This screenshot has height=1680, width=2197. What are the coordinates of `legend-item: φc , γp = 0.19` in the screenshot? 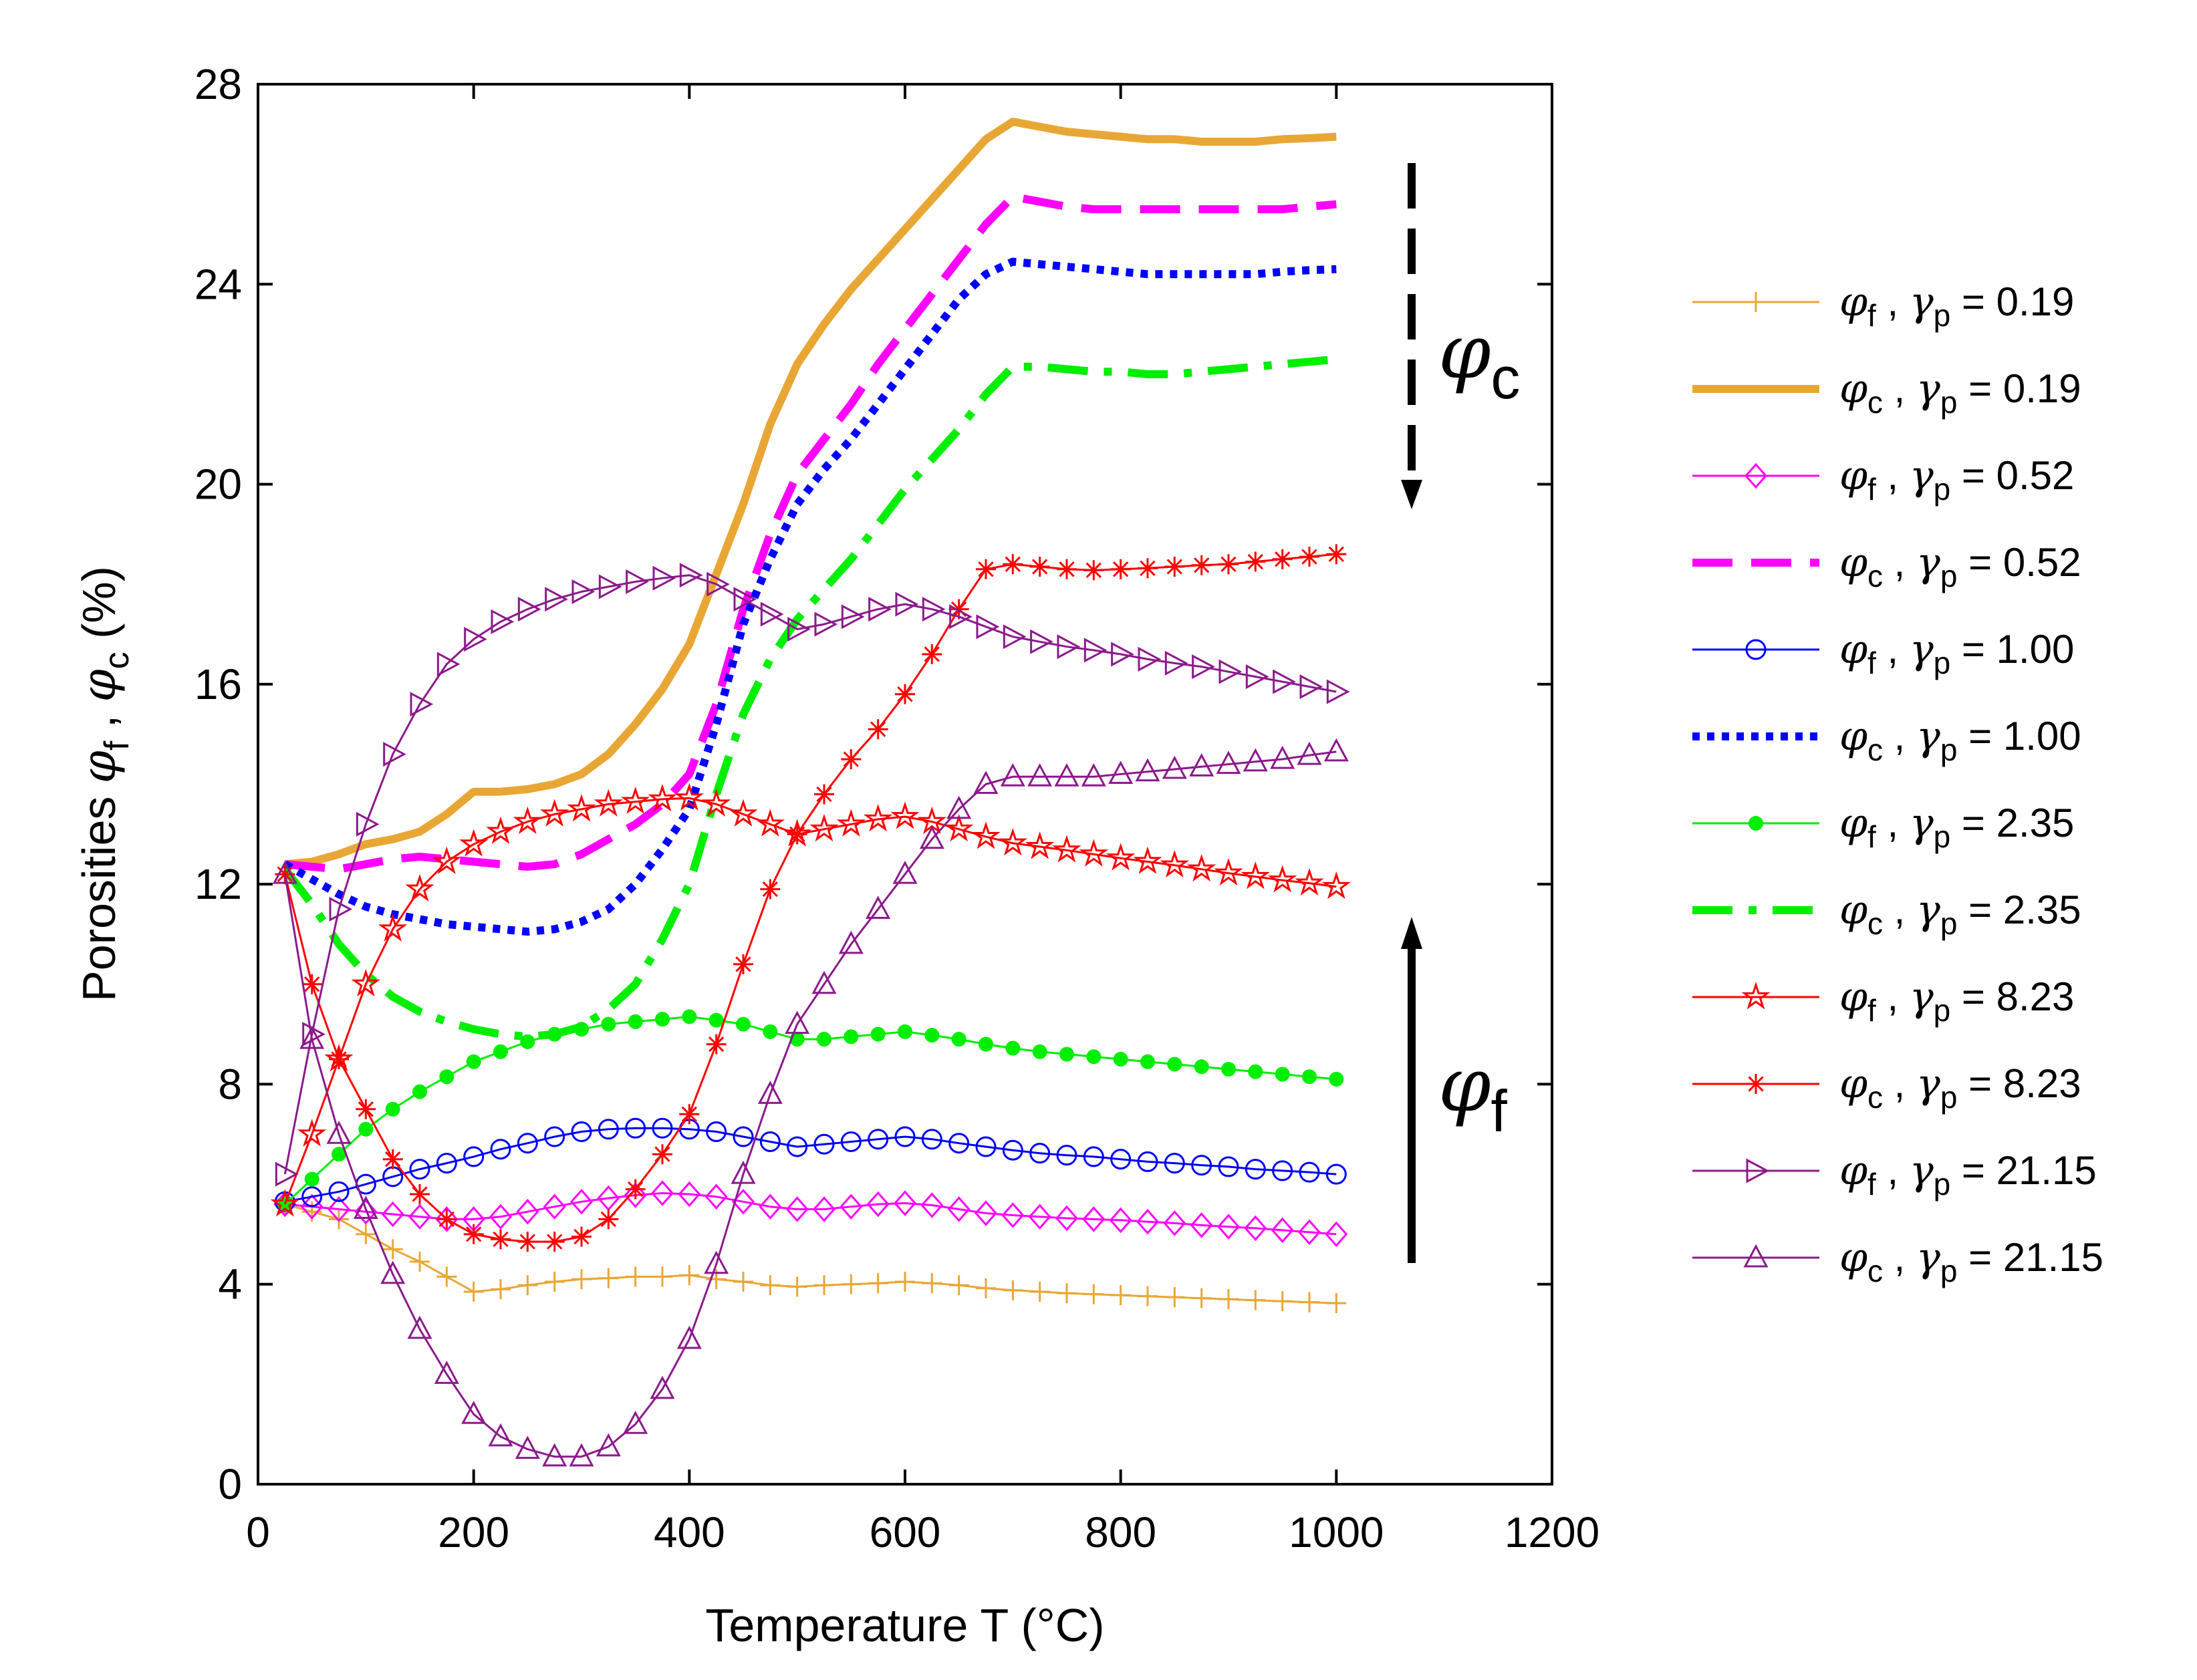 It's located at (1886, 393).